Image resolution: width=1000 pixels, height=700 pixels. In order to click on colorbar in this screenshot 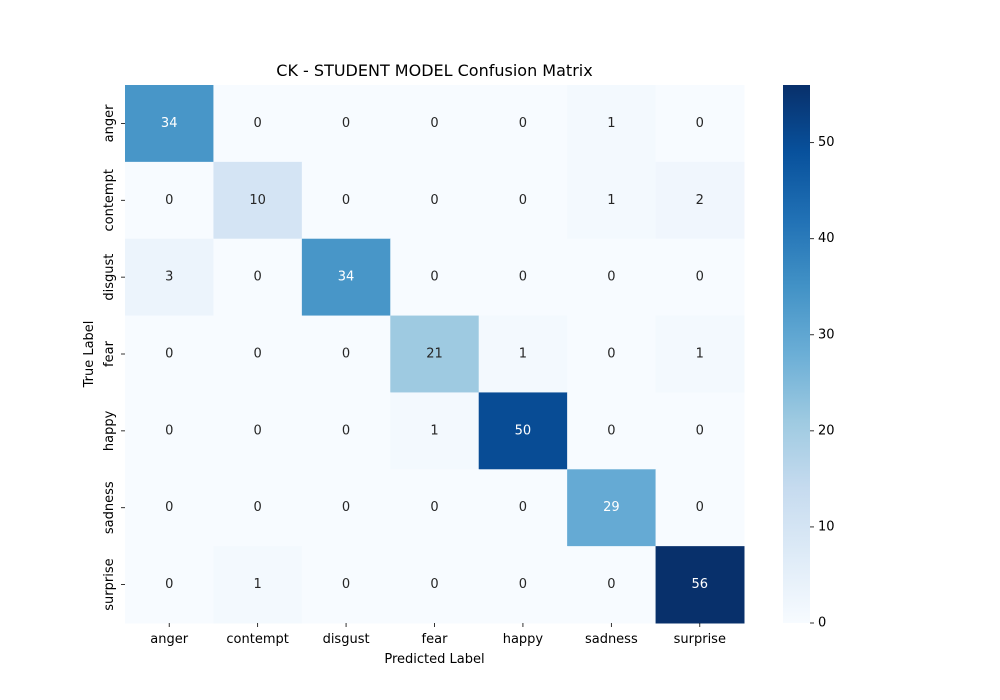, I will do `click(796, 354)`.